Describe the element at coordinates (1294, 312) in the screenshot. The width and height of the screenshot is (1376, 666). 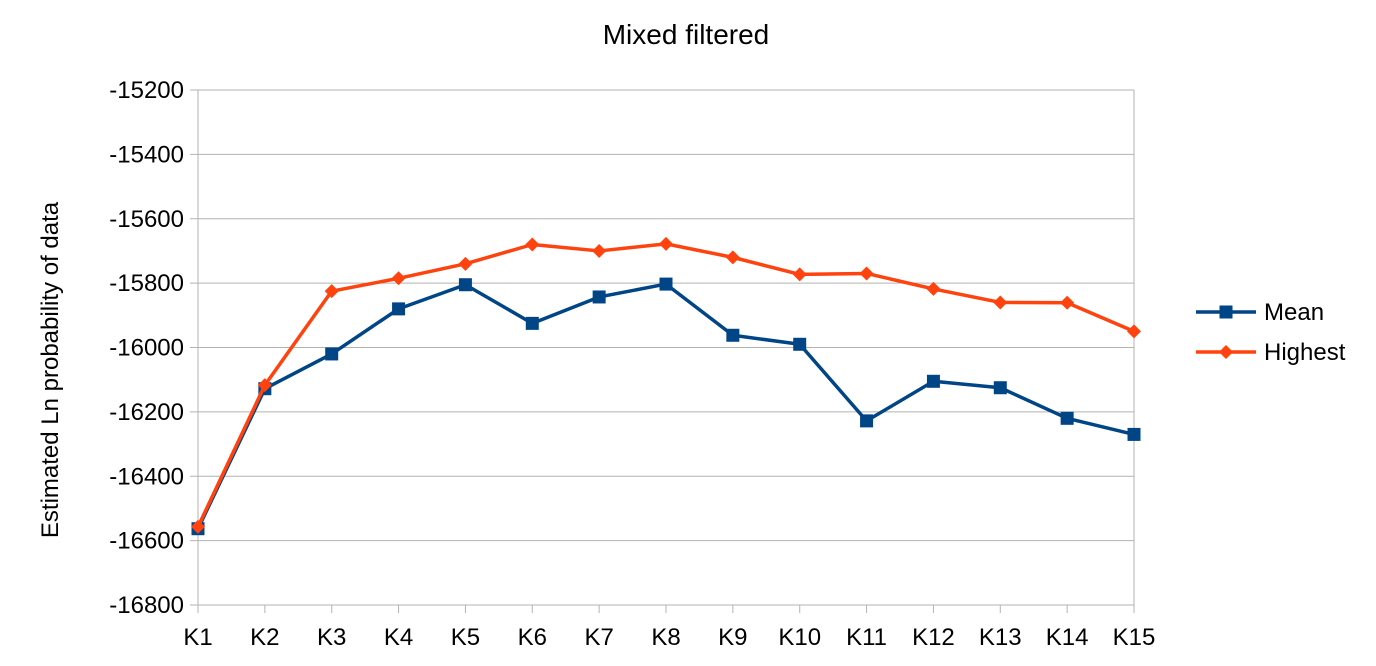
I see `legend-label: Mean` at that location.